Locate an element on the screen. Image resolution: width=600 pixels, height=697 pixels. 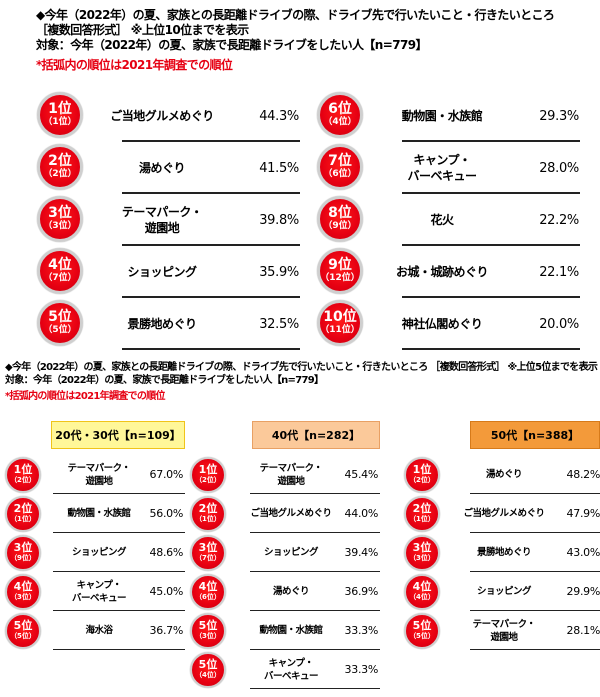
percent-value: 43.0% is located at coordinates (583, 552).